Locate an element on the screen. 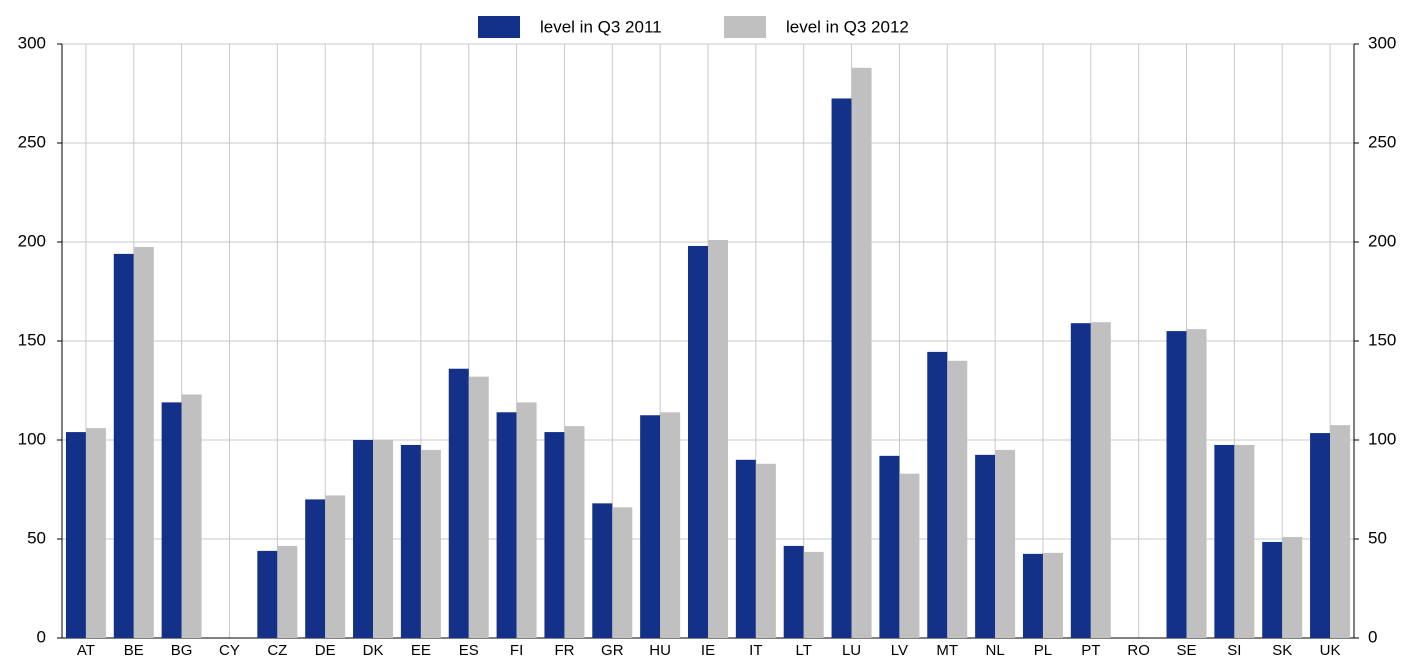 The height and width of the screenshot is (659, 1409). y2-tick-label: 200 is located at coordinates (1382, 240).